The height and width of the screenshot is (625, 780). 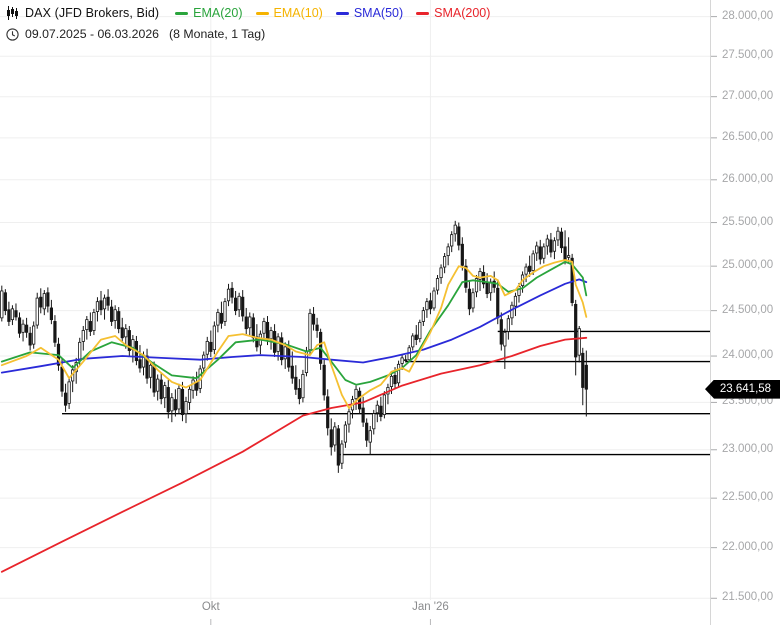 What do you see at coordinates (748, 448) in the screenshot?
I see `price-axis-label: 23.000,00` at bounding box center [748, 448].